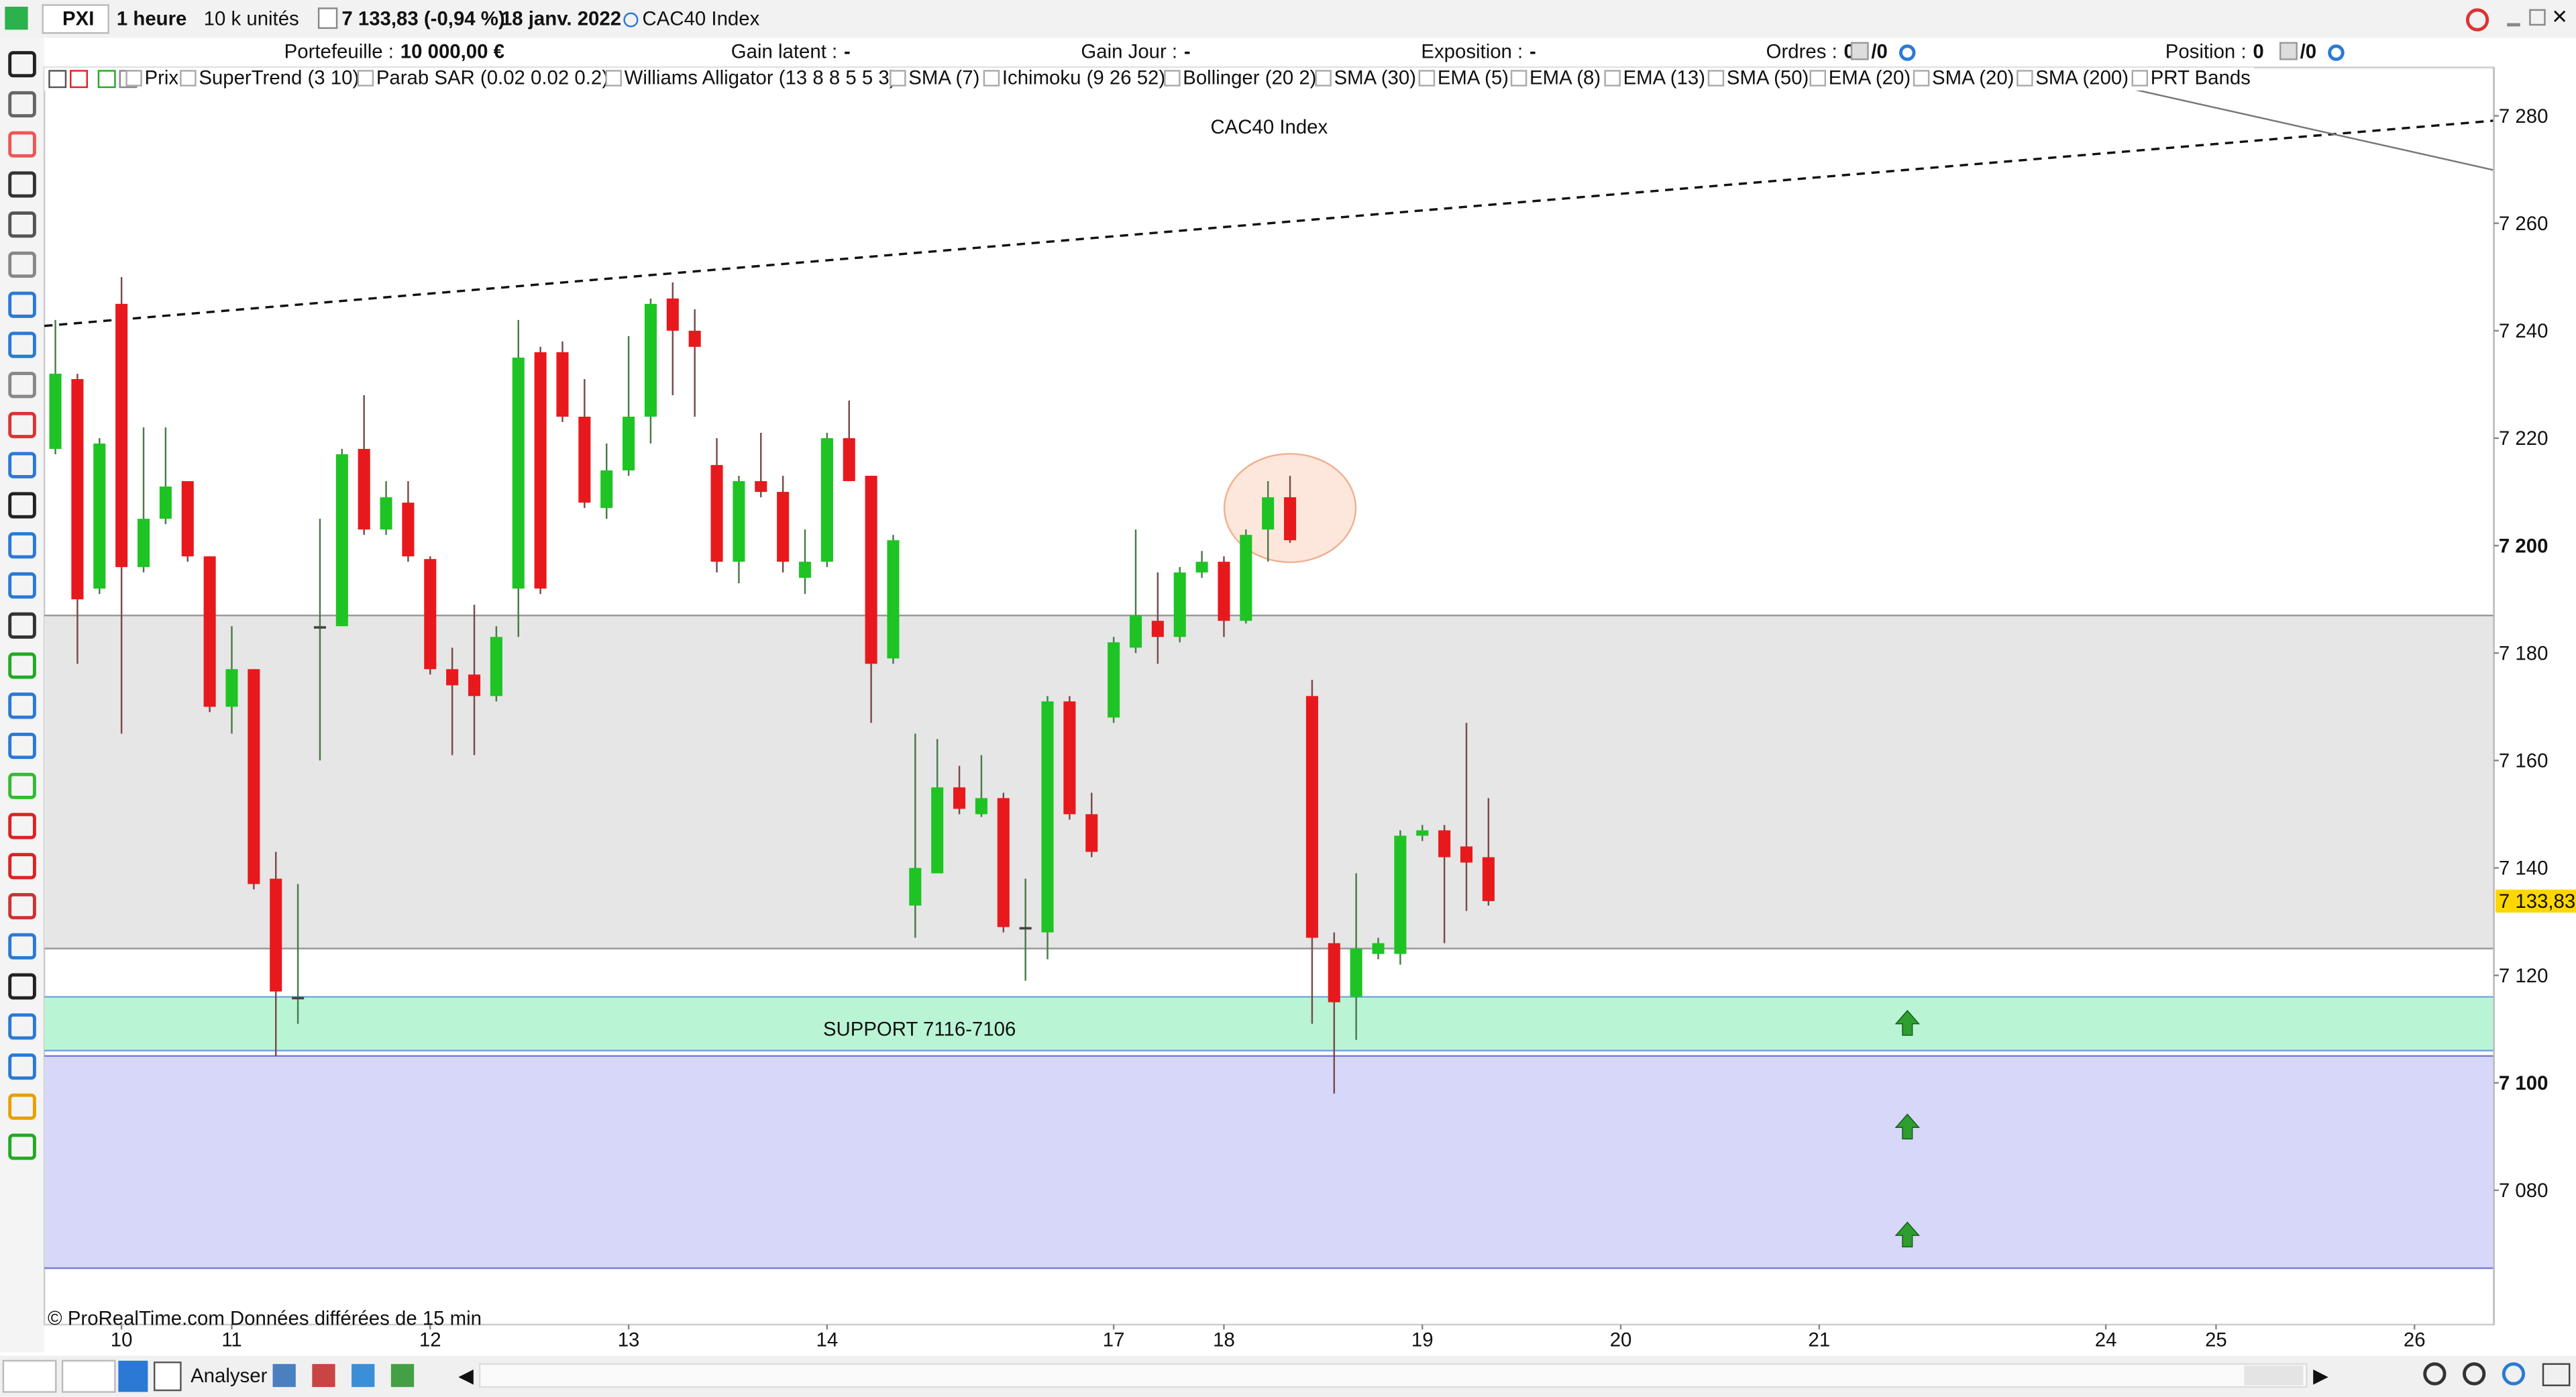  What do you see at coordinates (2201, 78) in the screenshot?
I see `indicator-label: PRT Bands` at bounding box center [2201, 78].